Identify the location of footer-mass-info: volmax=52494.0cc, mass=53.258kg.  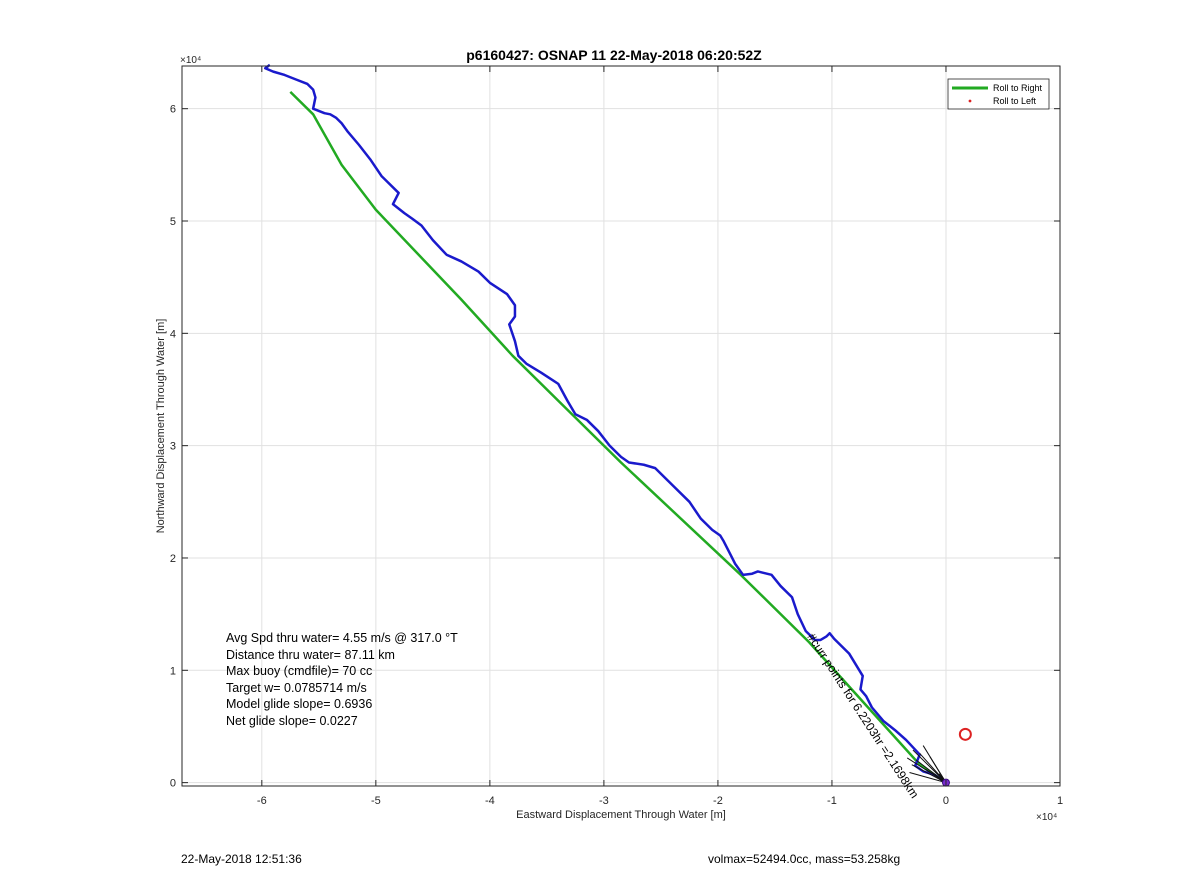
(804, 859).